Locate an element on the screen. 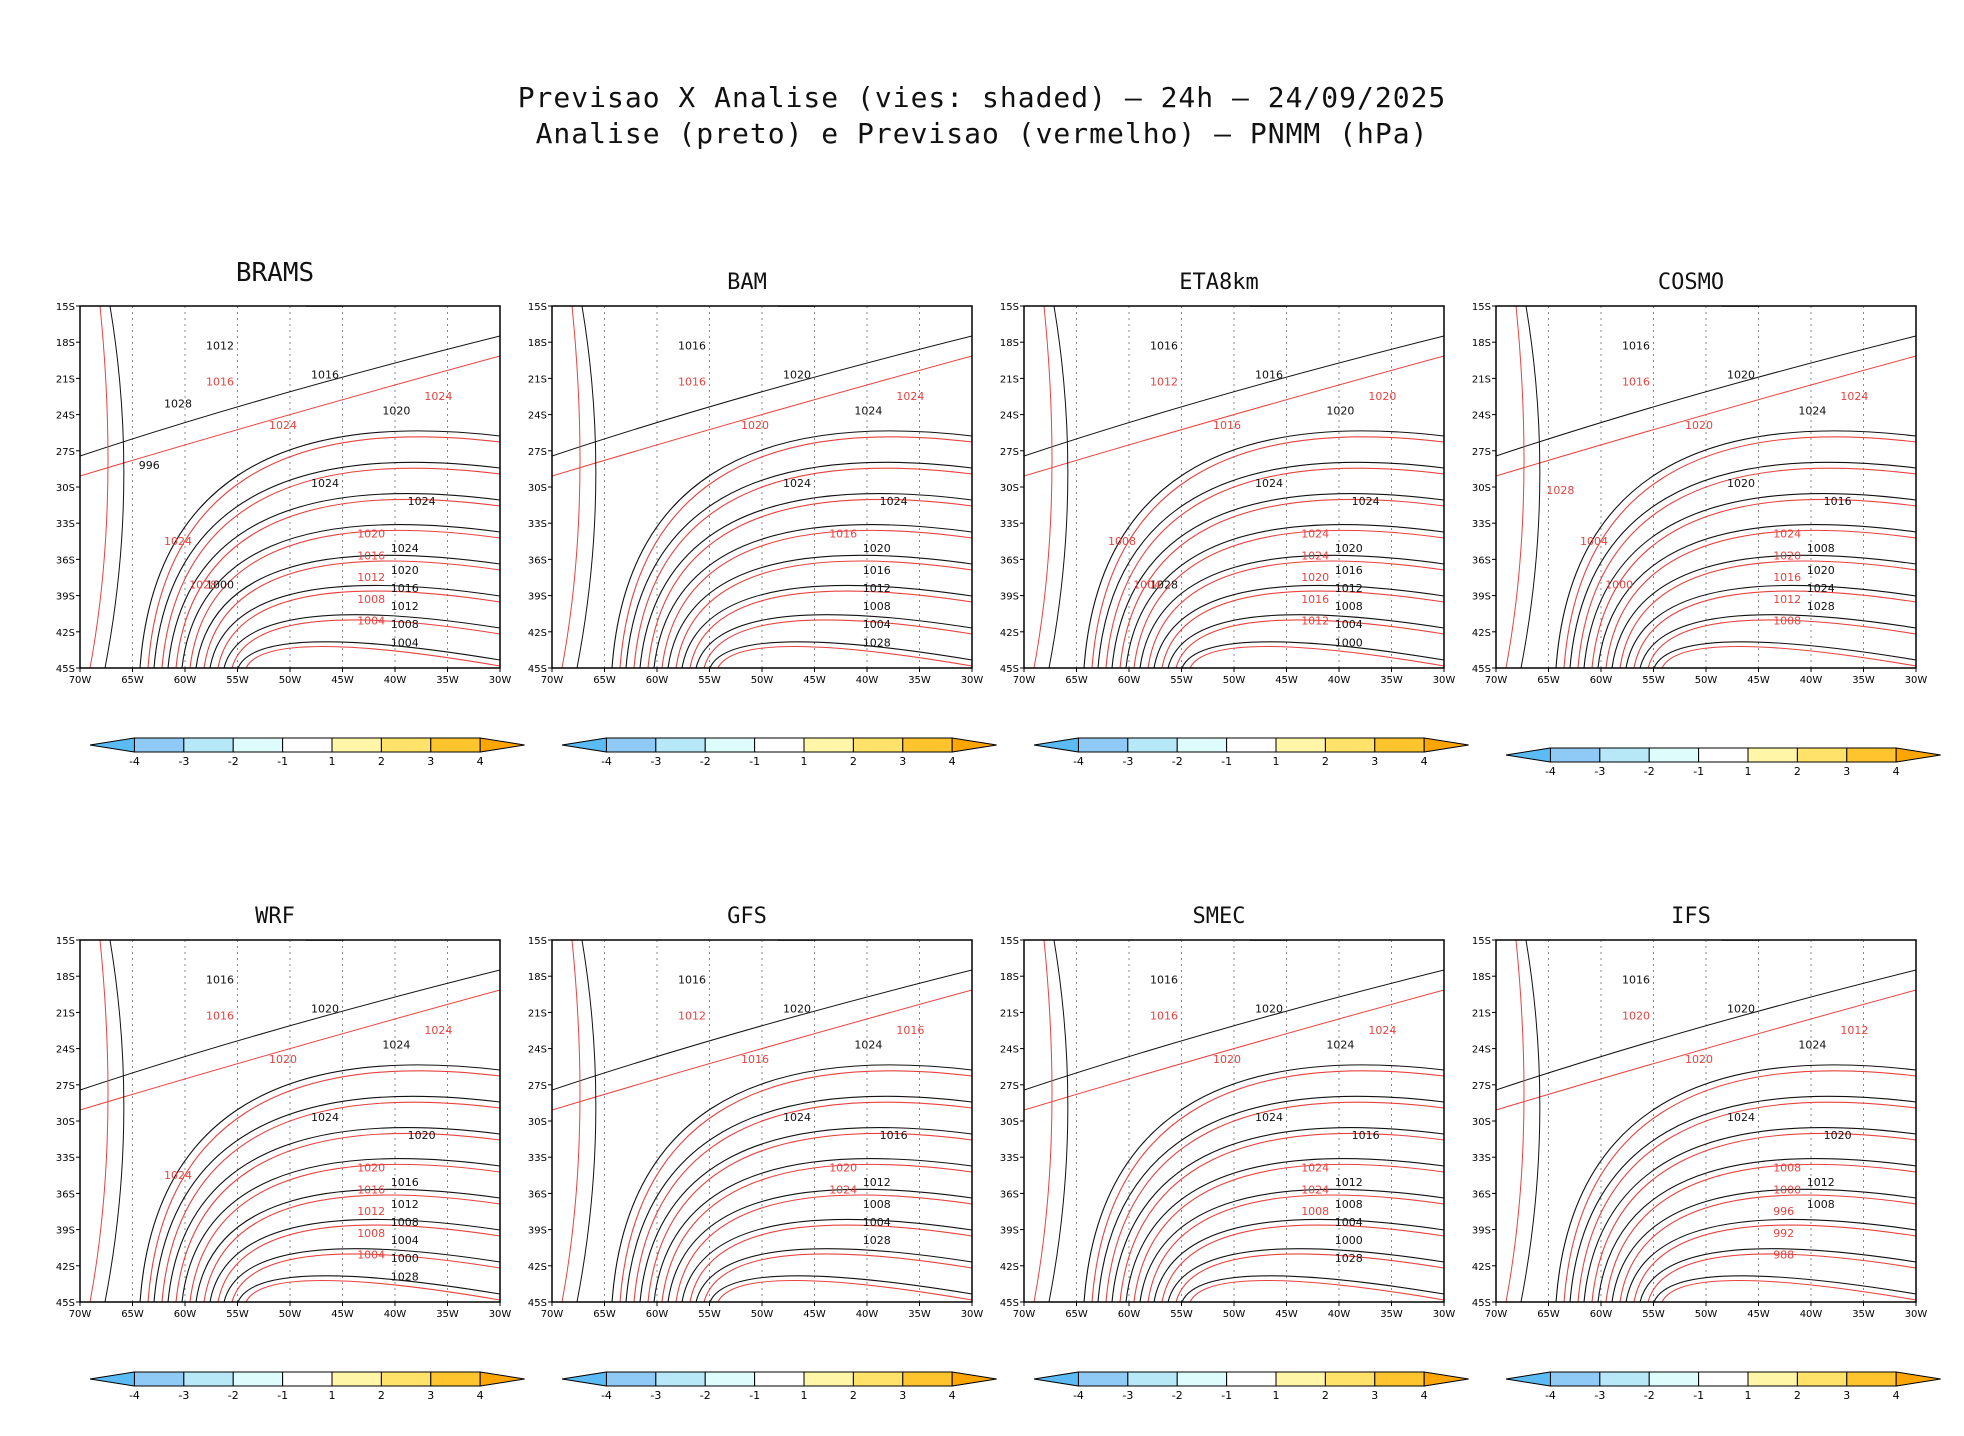 The image size is (1964, 1436). isobar-label-forecast: 1016 is located at coordinates (220, 1016).